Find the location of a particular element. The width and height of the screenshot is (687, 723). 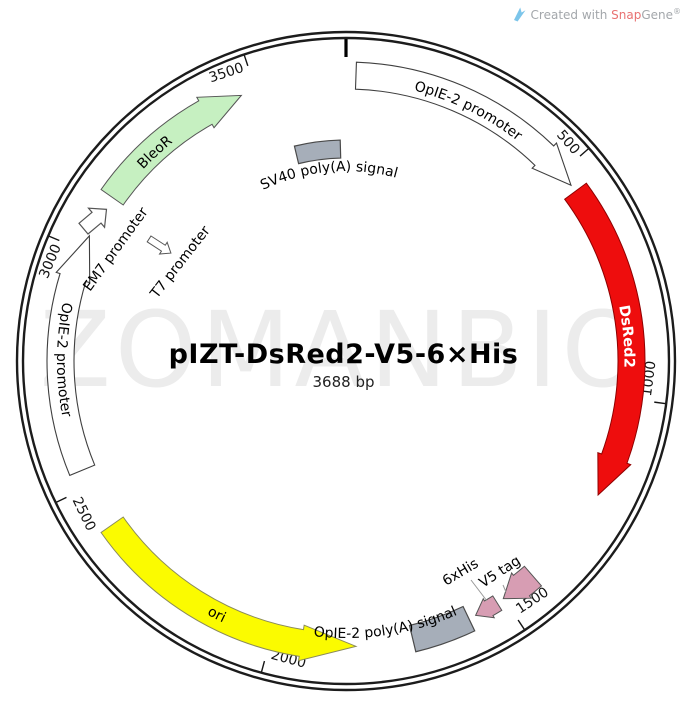

feature-dsred2 is located at coordinates (604, 339).